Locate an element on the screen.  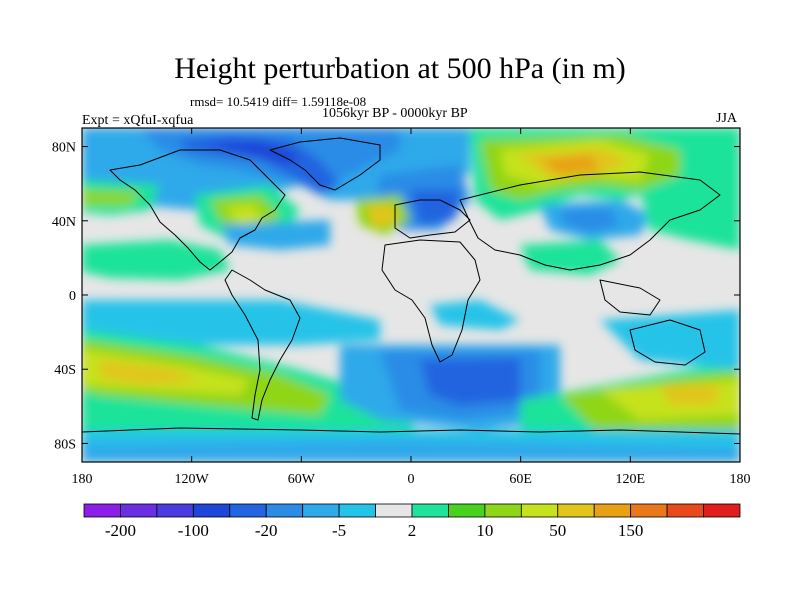
africa-coast is located at coordinates (431, 301).